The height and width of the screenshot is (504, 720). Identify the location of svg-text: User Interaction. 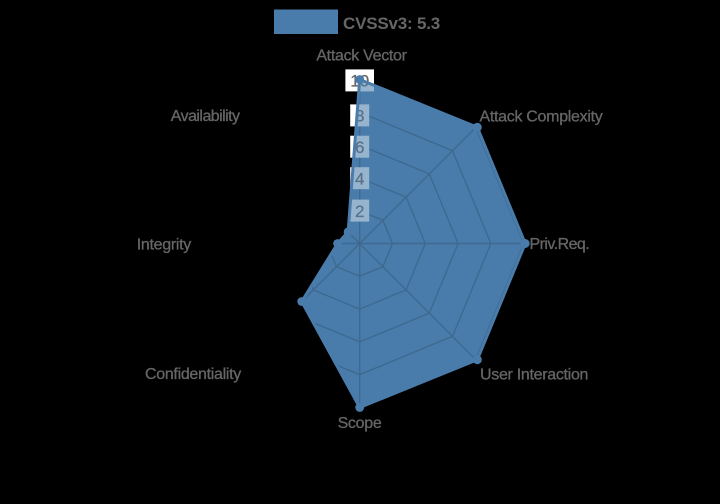
(534, 375).